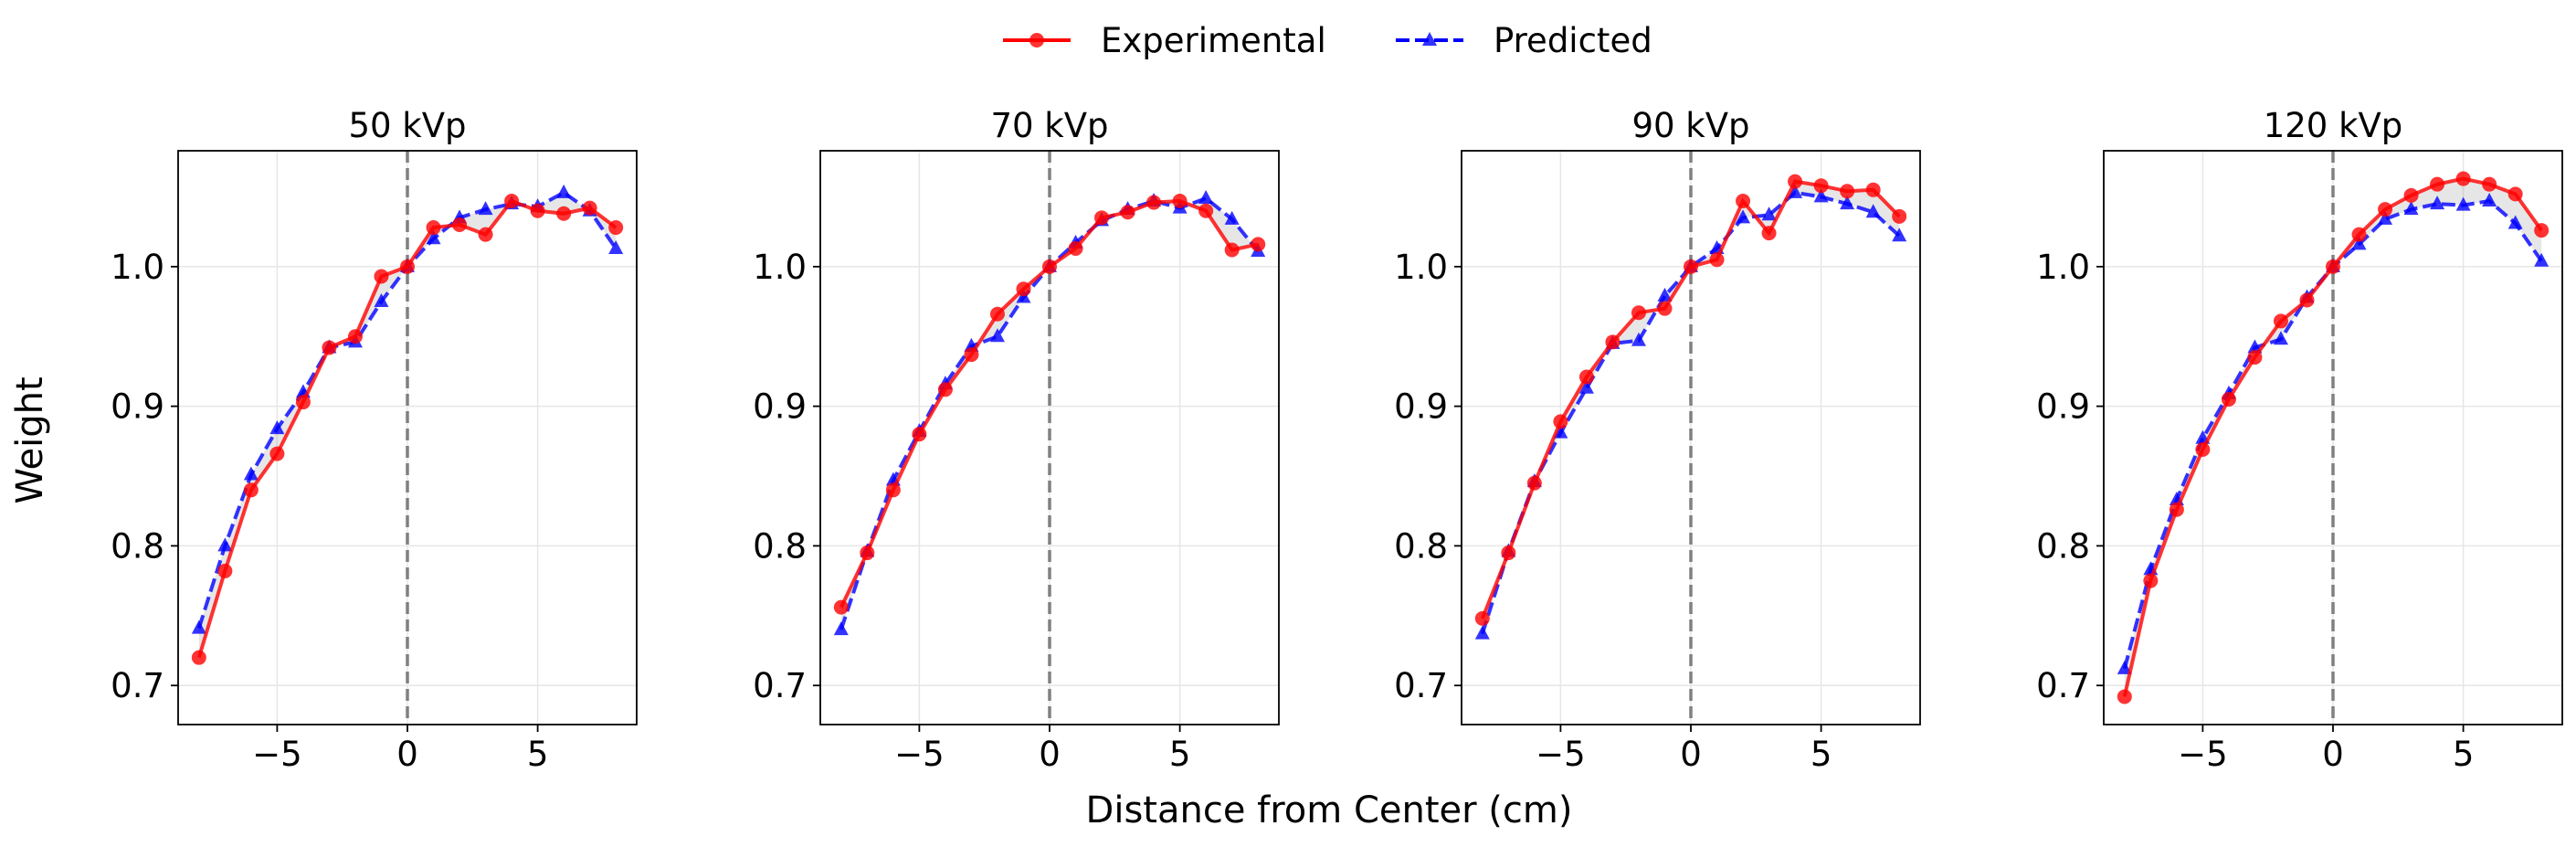 This screenshot has width=2576, height=847. I want to click on legend-label-experimental: Experimental, so click(1213, 40).